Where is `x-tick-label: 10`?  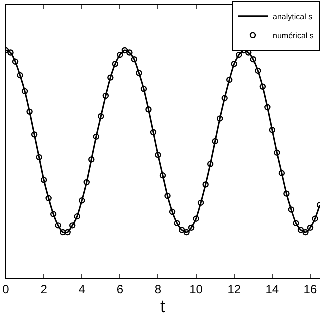 x-tick-label: 10 is located at coordinates (197, 289).